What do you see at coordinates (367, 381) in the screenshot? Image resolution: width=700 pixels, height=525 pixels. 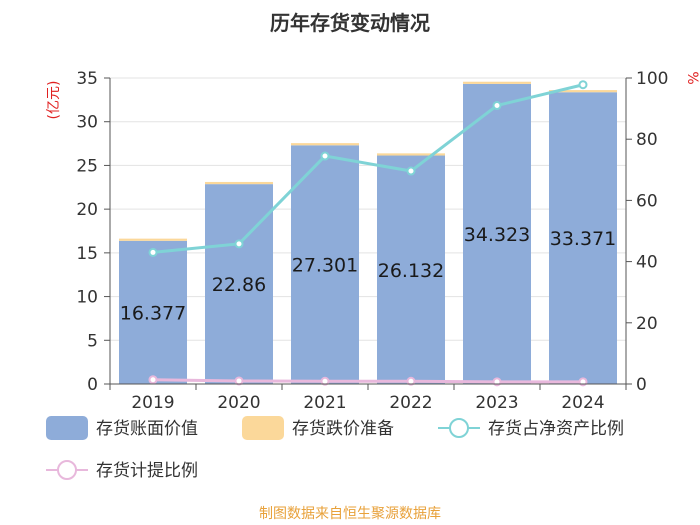 I see `line-provision-ratio` at bounding box center [367, 381].